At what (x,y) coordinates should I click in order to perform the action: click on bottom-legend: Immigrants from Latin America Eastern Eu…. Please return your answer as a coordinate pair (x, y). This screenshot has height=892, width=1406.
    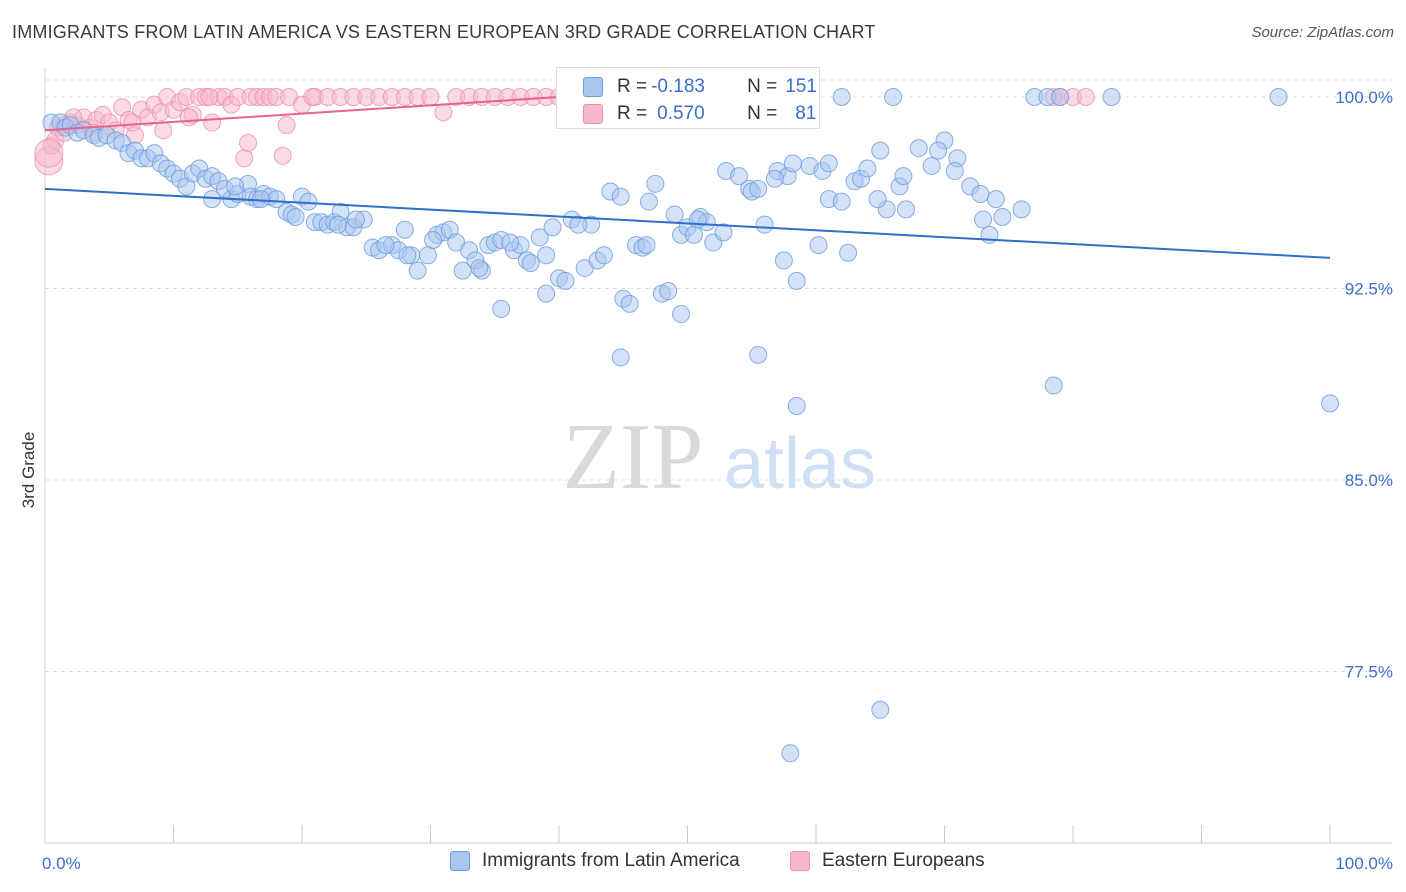
    Looking at the image, I should click on (703, 865).